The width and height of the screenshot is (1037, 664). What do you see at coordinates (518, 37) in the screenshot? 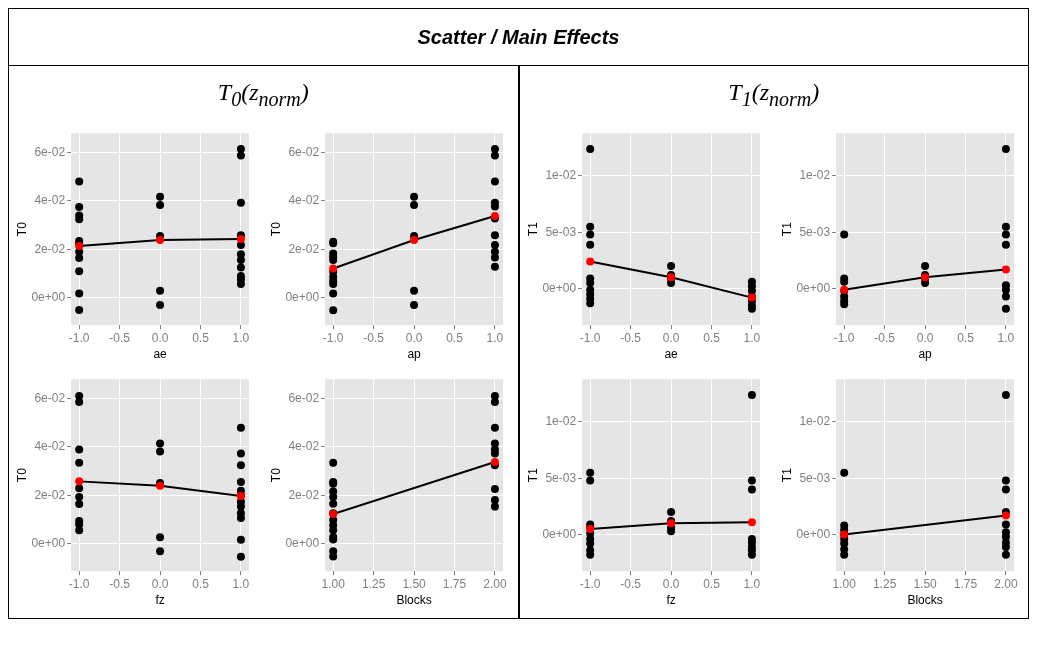
I see `text: Scatter / Main Effects` at bounding box center [518, 37].